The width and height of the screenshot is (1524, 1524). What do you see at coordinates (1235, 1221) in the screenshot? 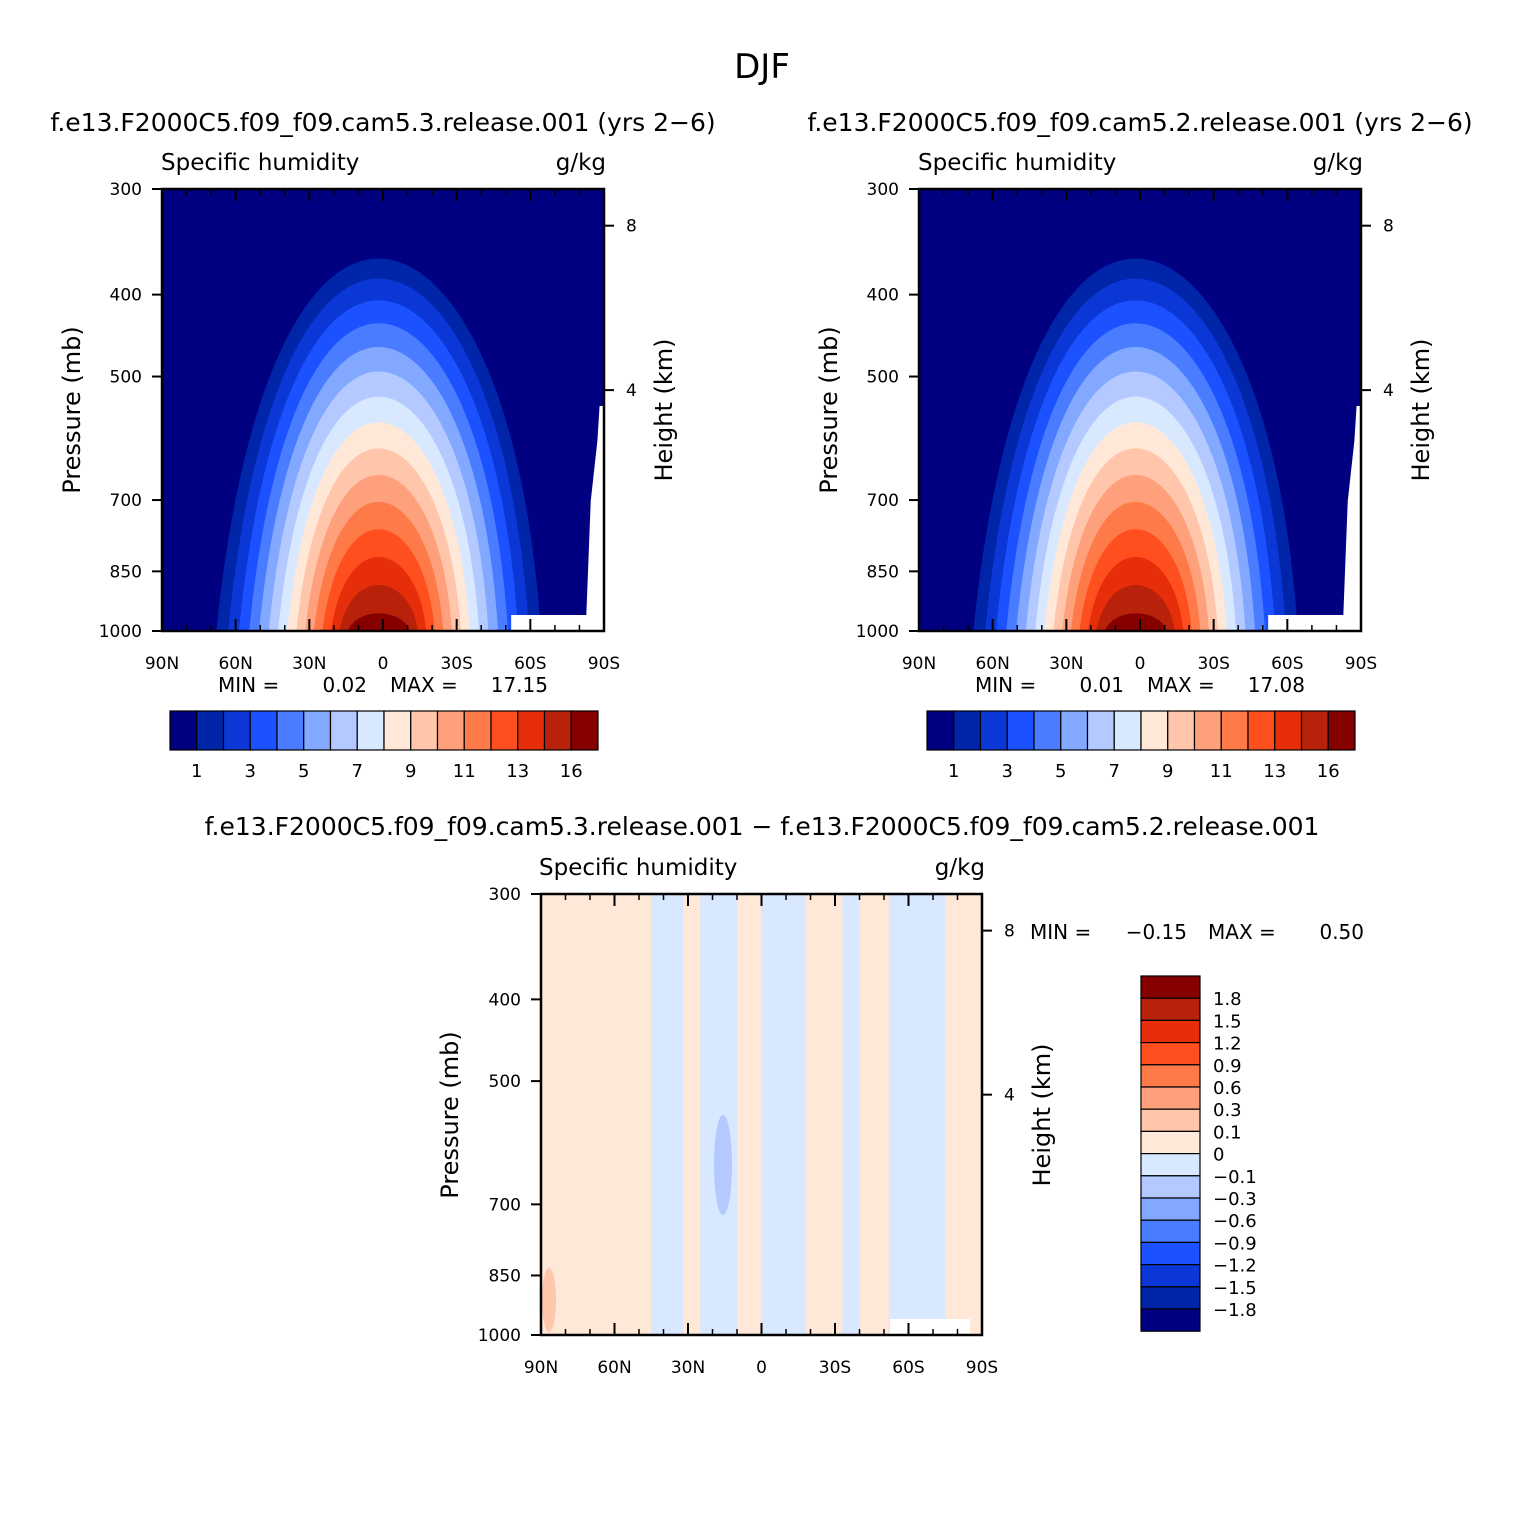
I see `colorbar-label: −0.6` at bounding box center [1235, 1221].